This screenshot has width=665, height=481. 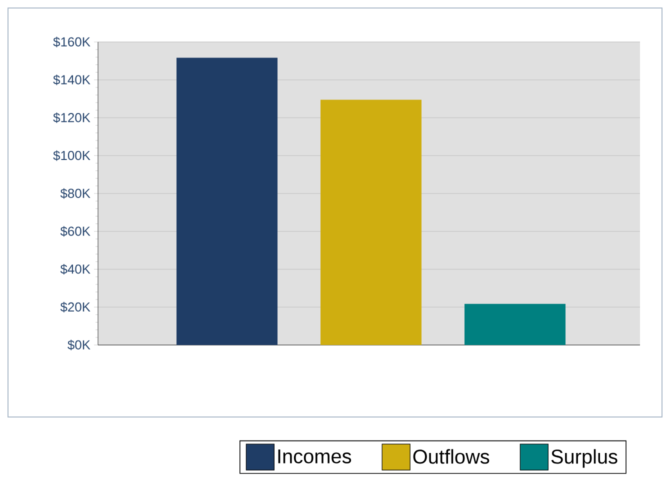 What do you see at coordinates (451, 456) in the screenshot?
I see `legend-label: Outflows` at bounding box center [451, 456].